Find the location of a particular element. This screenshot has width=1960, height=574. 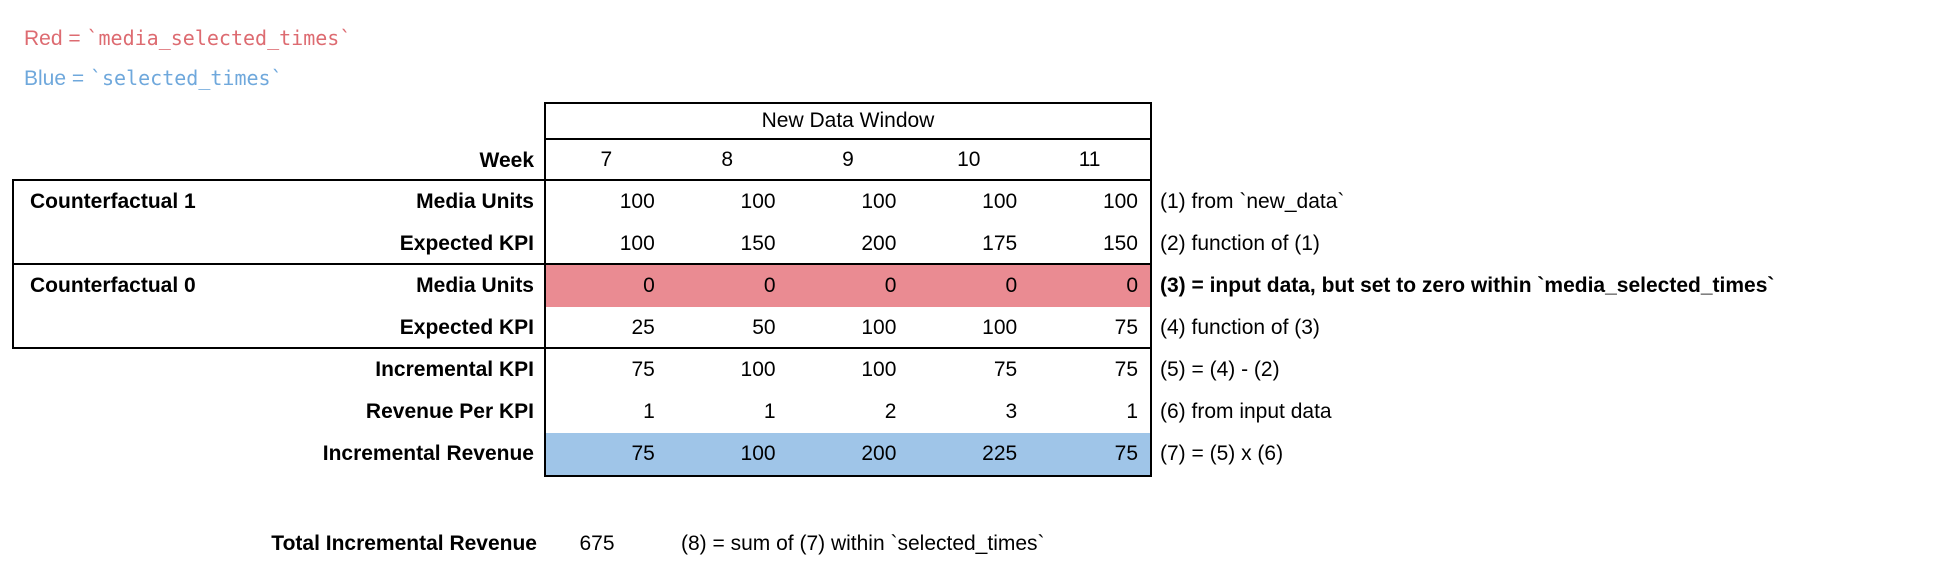

legend-red-equals: = is located at coordinates (74, 38).